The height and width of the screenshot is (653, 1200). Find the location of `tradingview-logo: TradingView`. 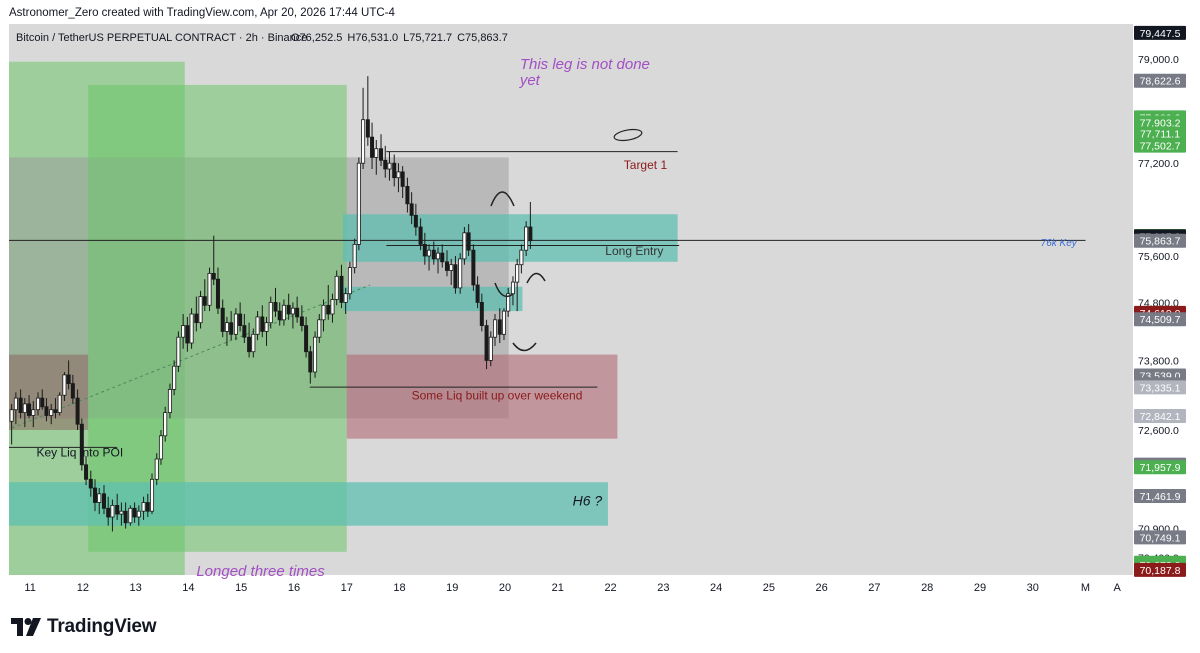

tradingview-logo: TradingView is located at coordinates (84, 627).